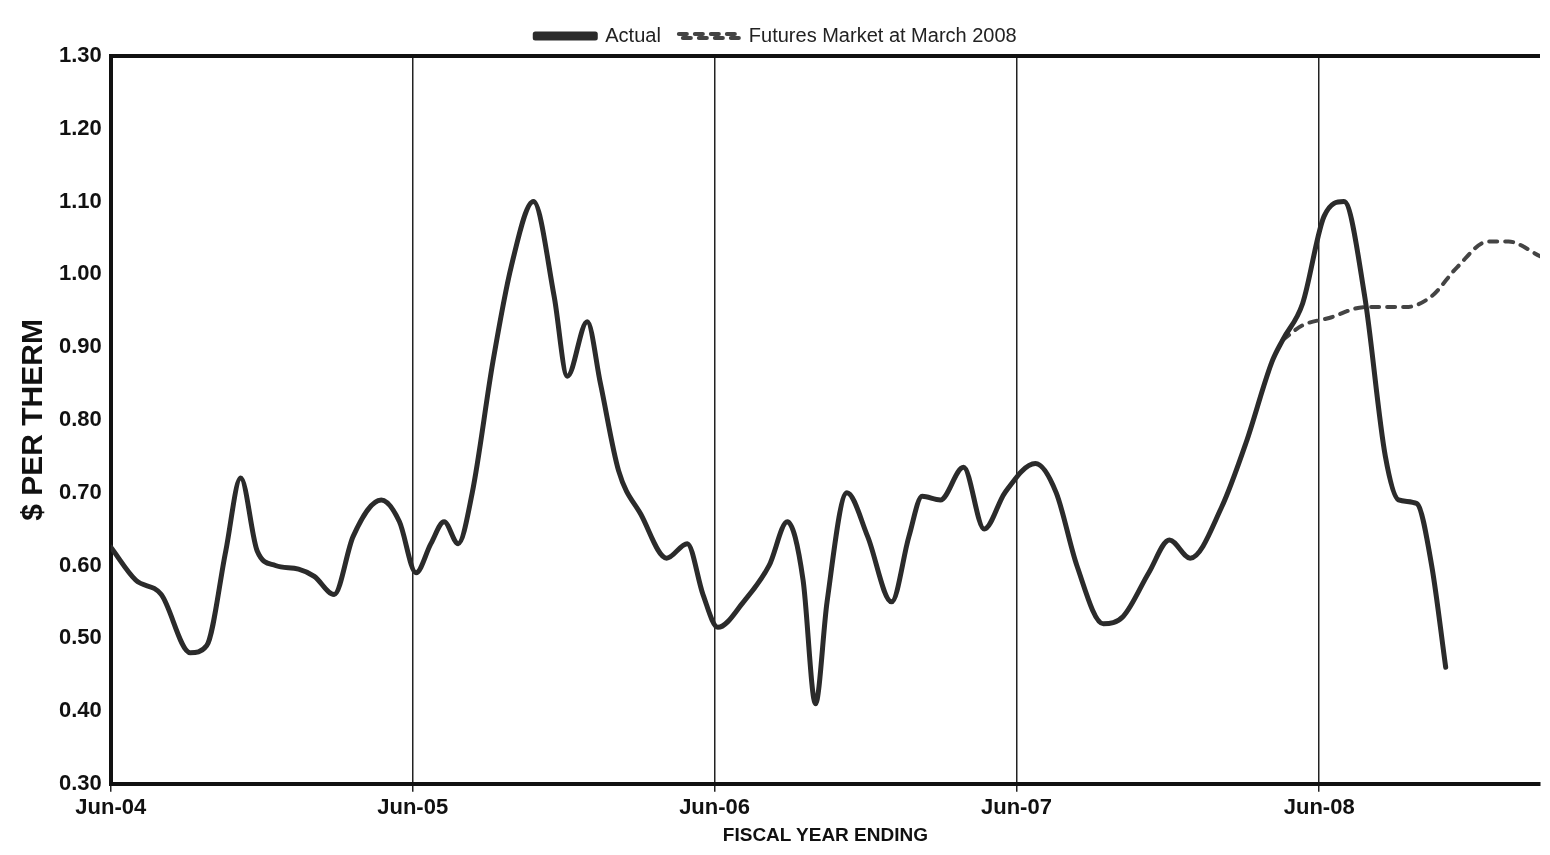  Describe the element at coordinates (80, 55) in the screenshot. I see `y-tick-label: 1.30` at that location.